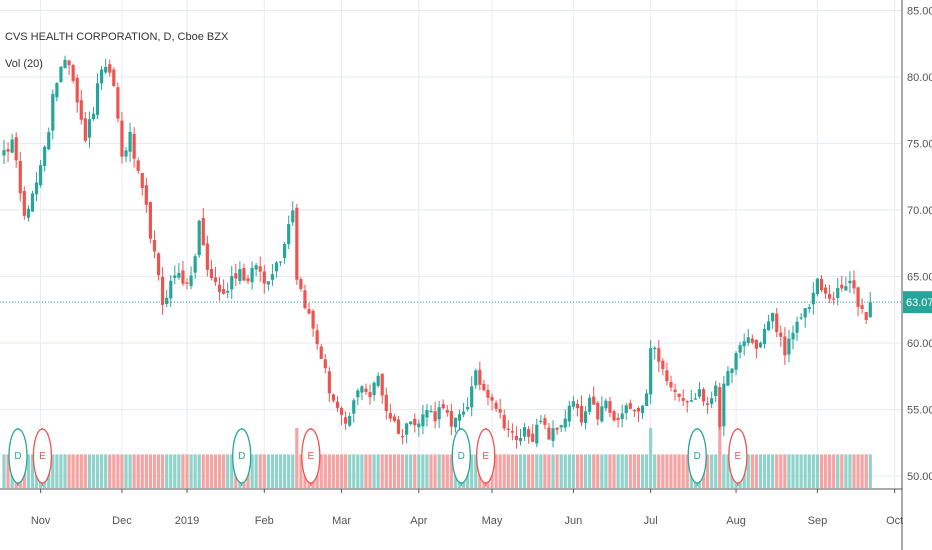  Describe the element at coordinates (24, 64) in the screenshot. I see `volume-indicator-label: Vol (20)` at that location.